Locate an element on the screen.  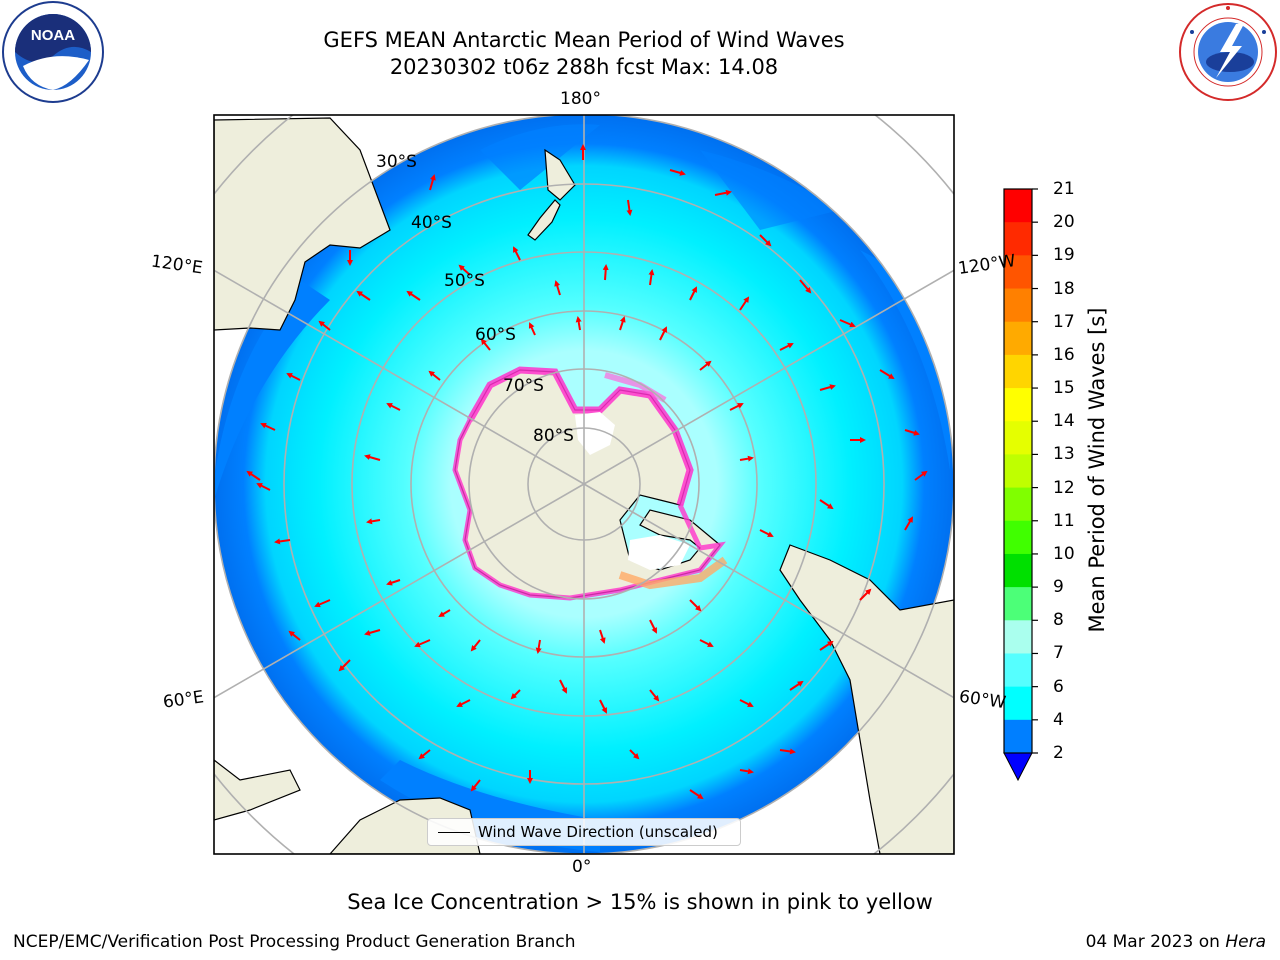
legend-line-sample is located at coordinates (454, 832).